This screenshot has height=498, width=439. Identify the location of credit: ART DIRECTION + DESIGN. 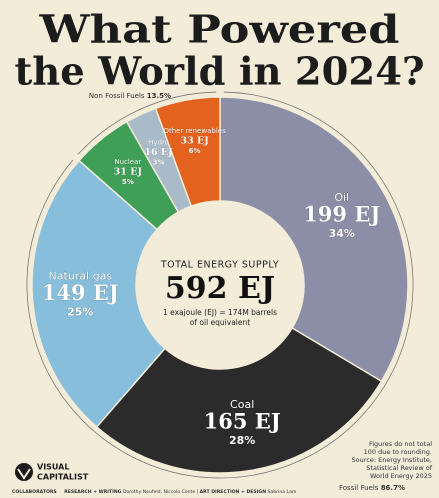
(233, 492).